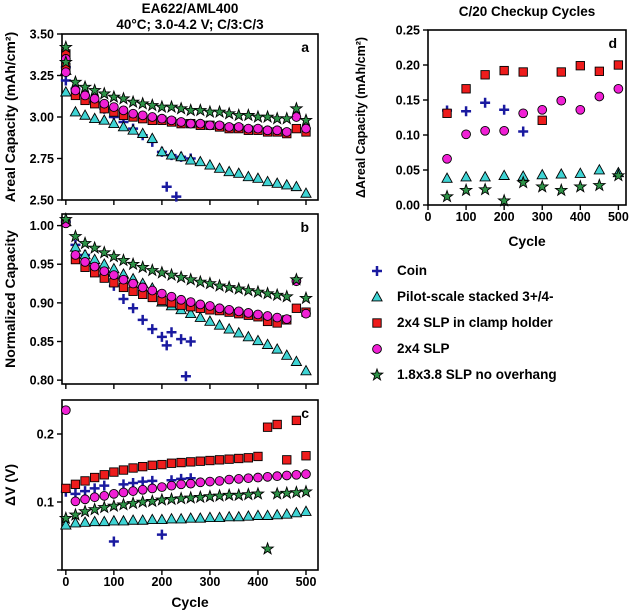 The image size is (637, 610). Describe the element at coordinates (461, 348) in the screenshot. I see `legend-item-slp: 2x4 SLP` at that location.